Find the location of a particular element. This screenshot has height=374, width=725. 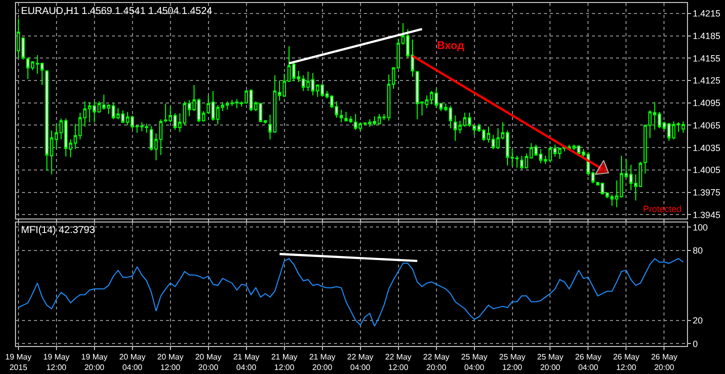

y-tick-label: 1.4095 is located at coordinates (706, 103).